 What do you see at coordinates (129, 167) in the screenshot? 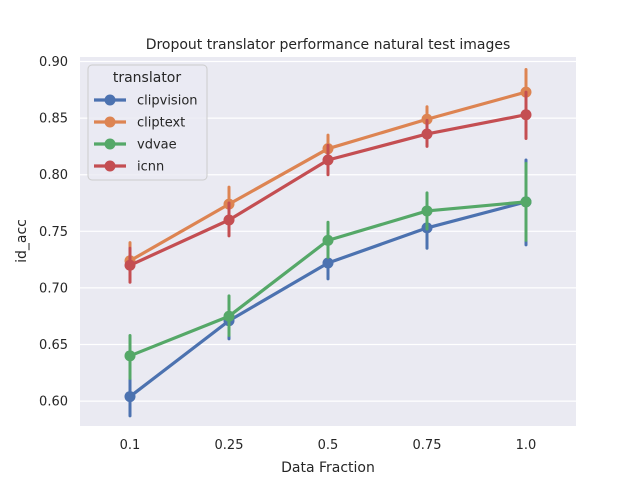
I see `legend-item-icnn: icnn` at bounding box center [129, 167].